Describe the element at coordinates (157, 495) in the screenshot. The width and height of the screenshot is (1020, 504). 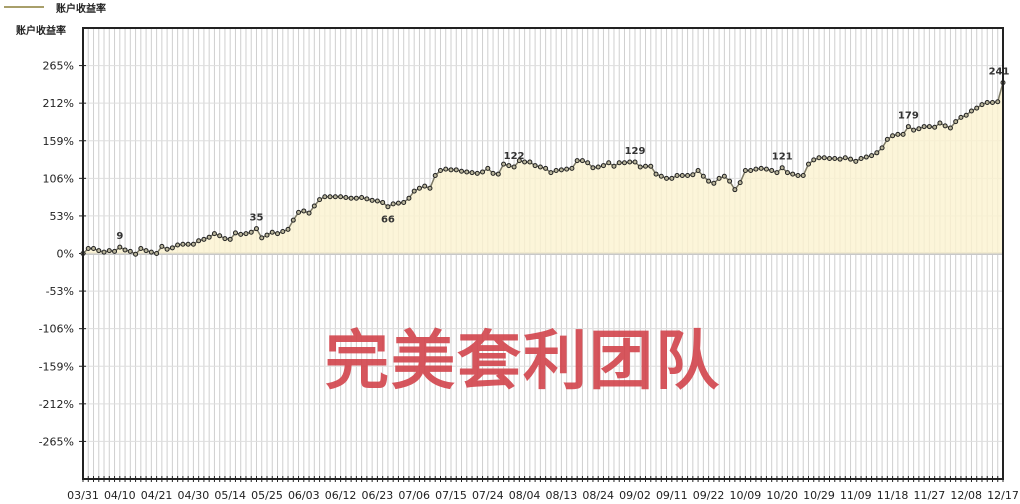
I see `x-tick-label: 04/21` at that location.